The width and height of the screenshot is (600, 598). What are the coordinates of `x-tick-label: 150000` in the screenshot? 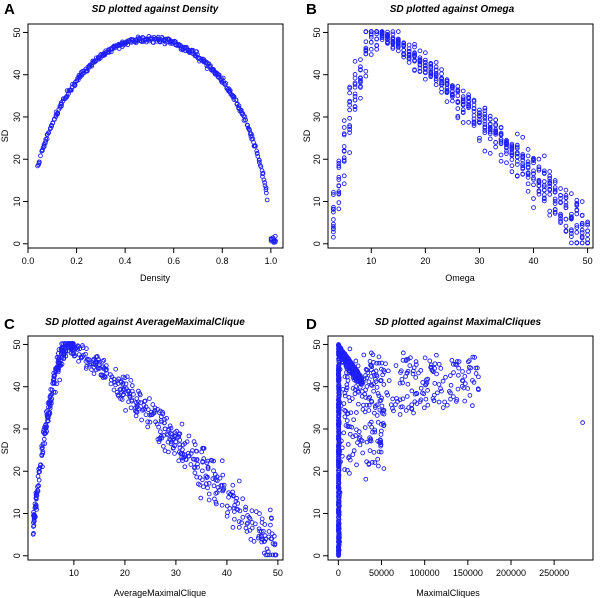 It's located at (468, 573).